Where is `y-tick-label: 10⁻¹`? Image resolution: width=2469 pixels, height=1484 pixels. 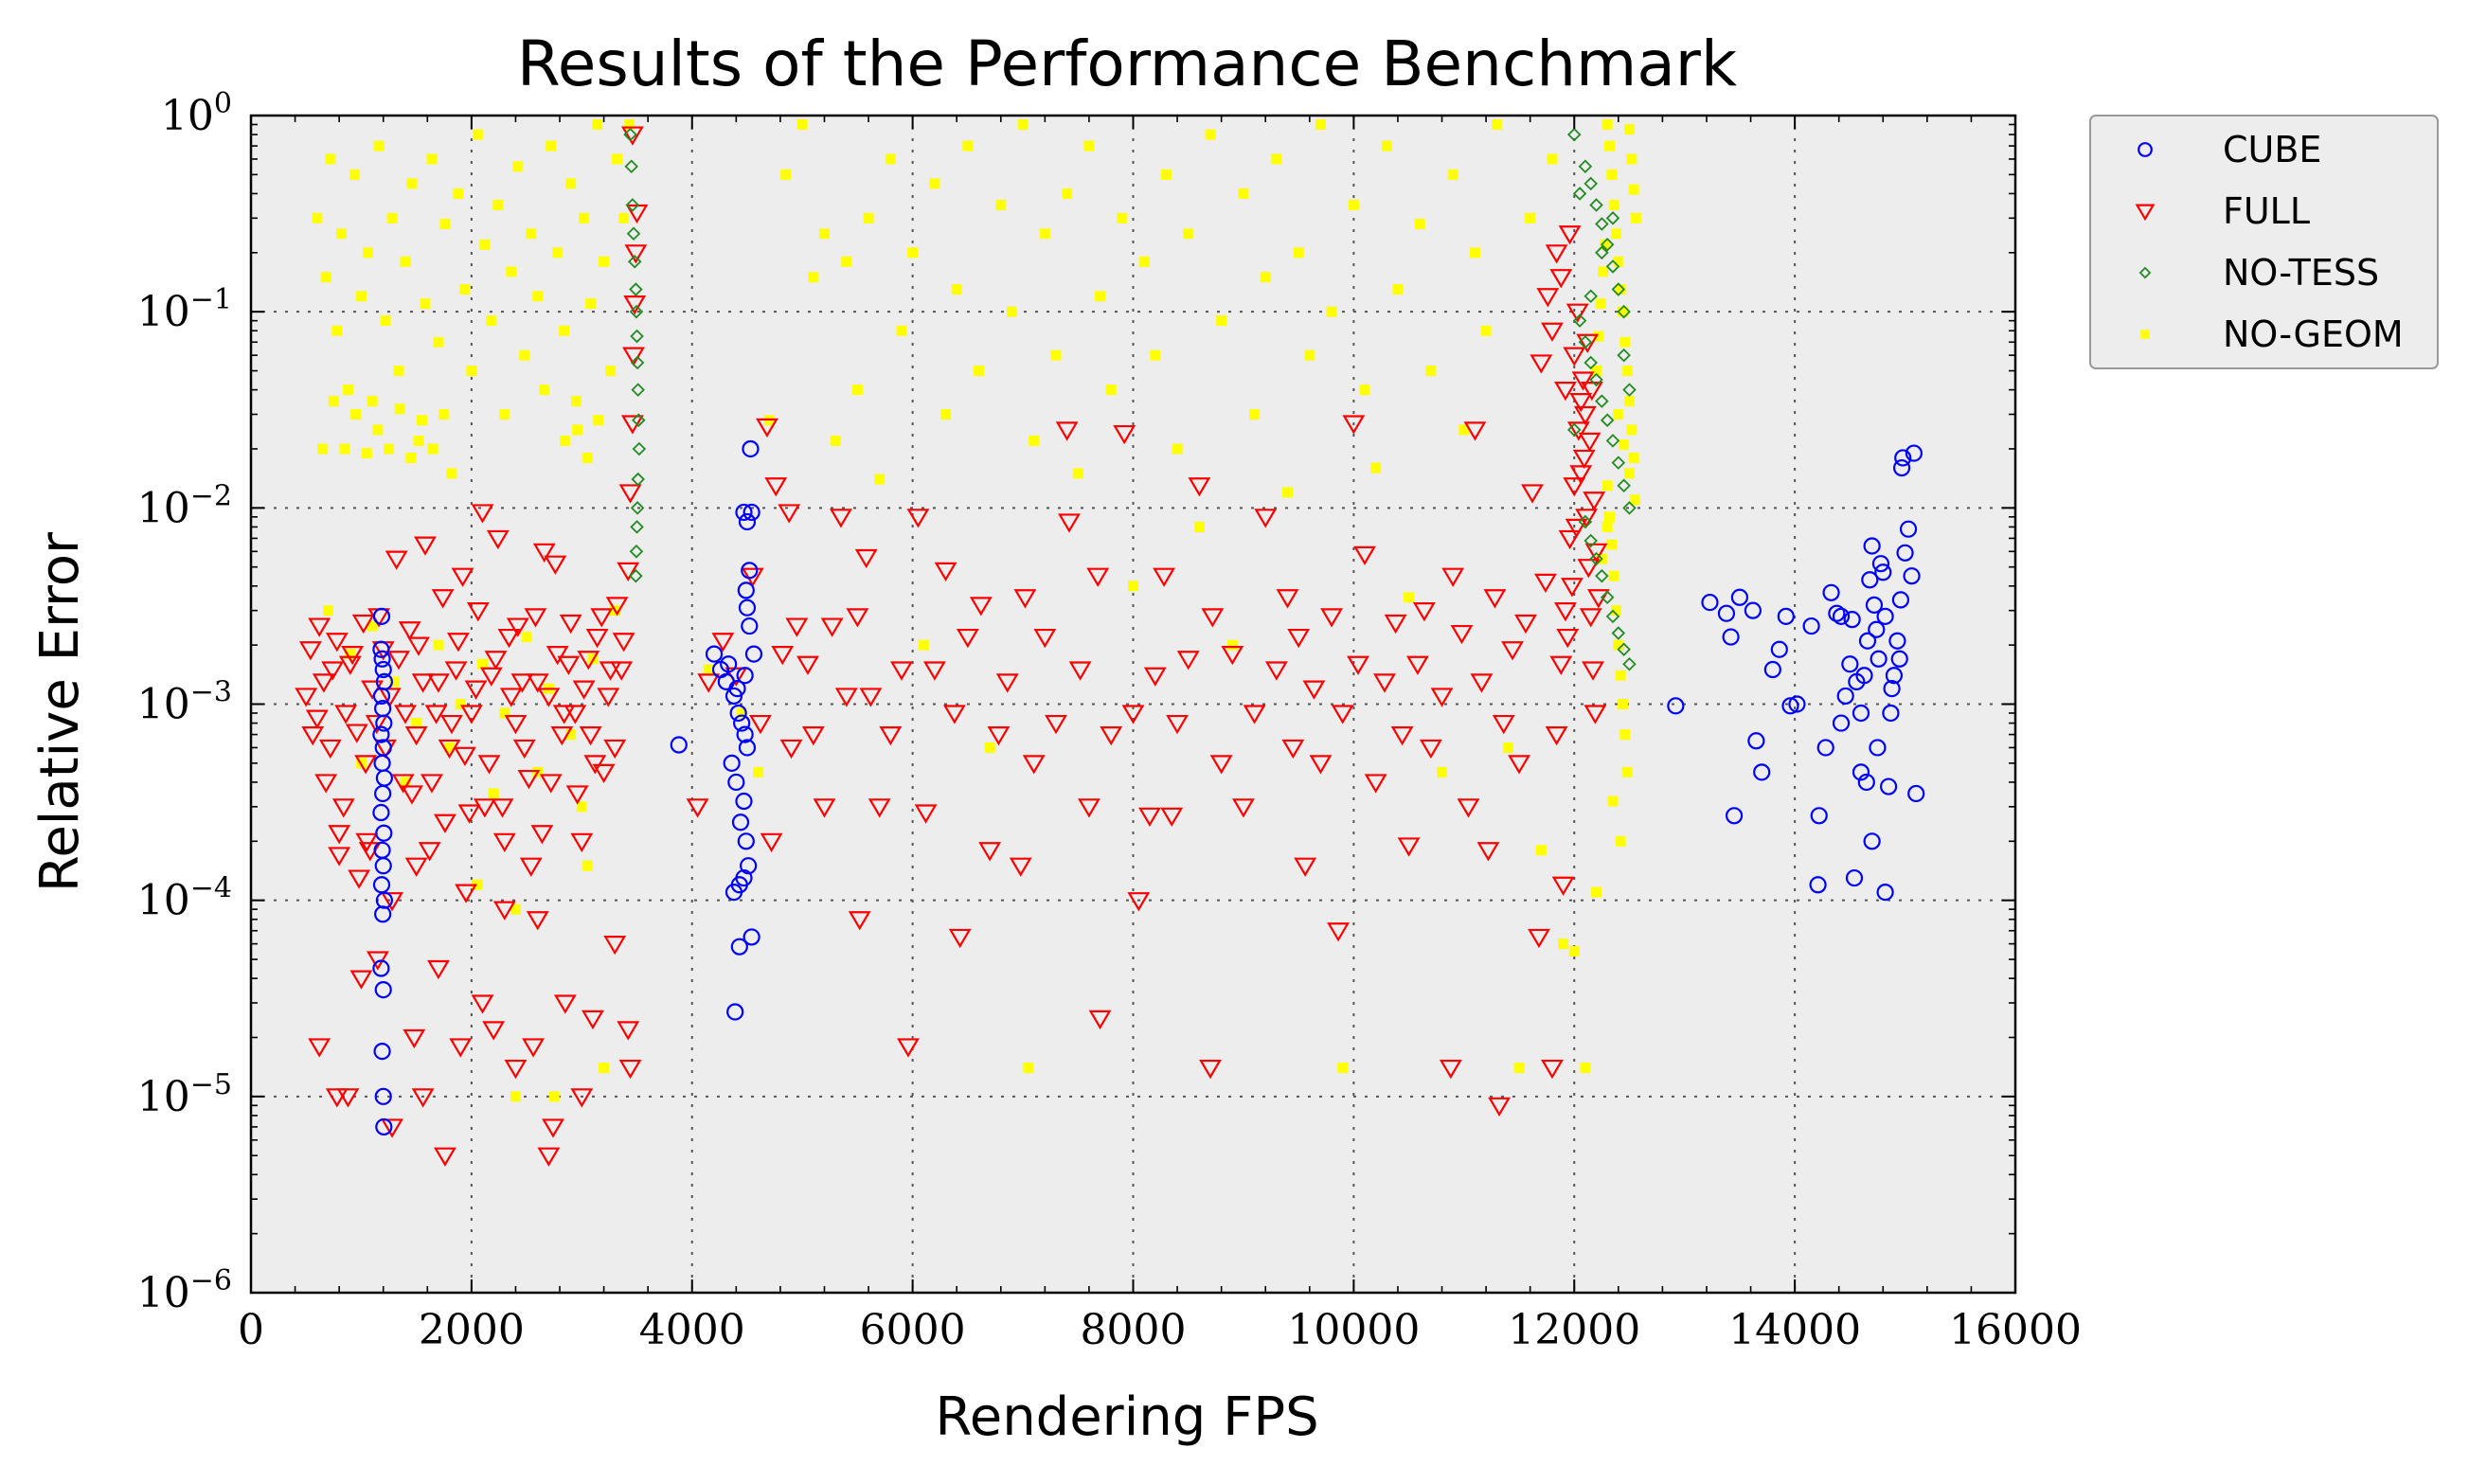 y-tick-label: 10⁻¹ is located at coordinates (185, 309).